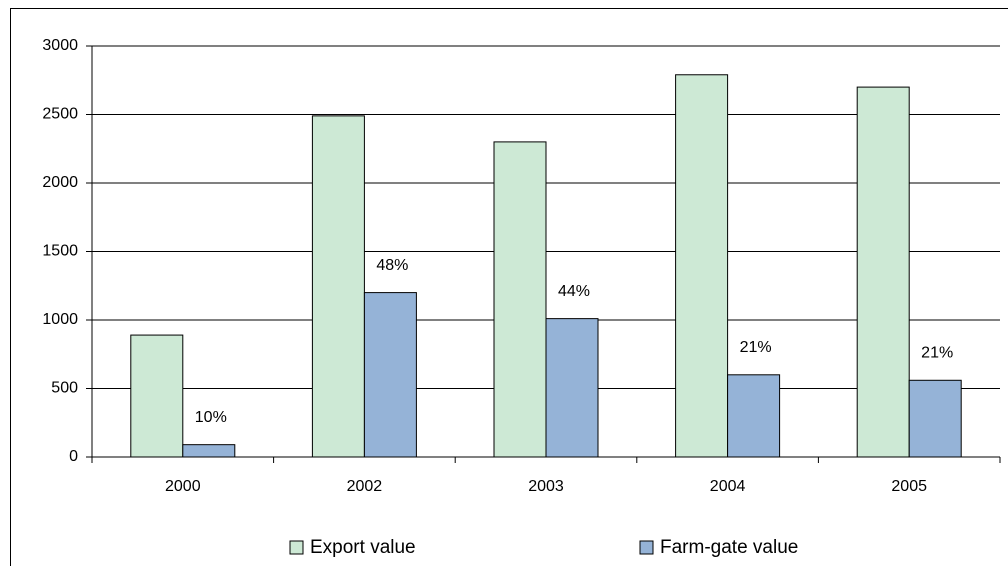 This screenshot has height=566, width=1008. Describe the element at coordinates (64, 388) in the screenshot. I see `y-tick-label: 500` at that location.